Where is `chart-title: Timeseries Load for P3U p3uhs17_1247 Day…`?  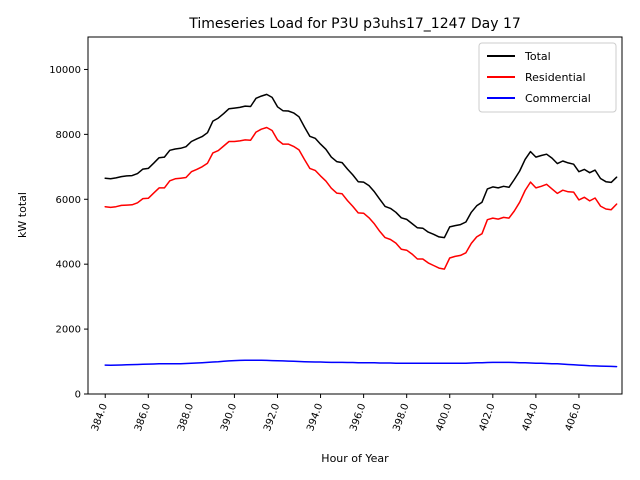 chart-title: Timeseries Load for P3U p3uhs17_1247 Day… is located at coordinates (354, 24).